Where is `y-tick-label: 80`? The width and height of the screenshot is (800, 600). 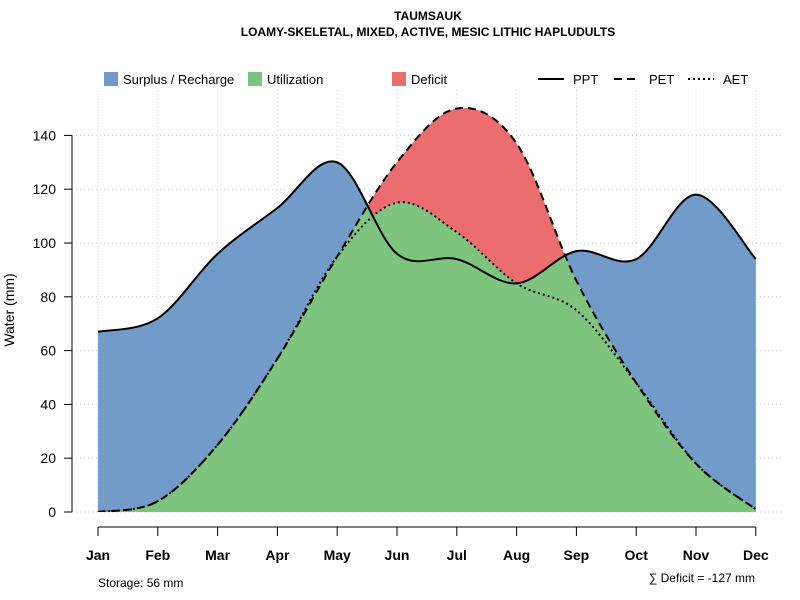 y-tick-label: 80 is located at coordinates (48, 297).